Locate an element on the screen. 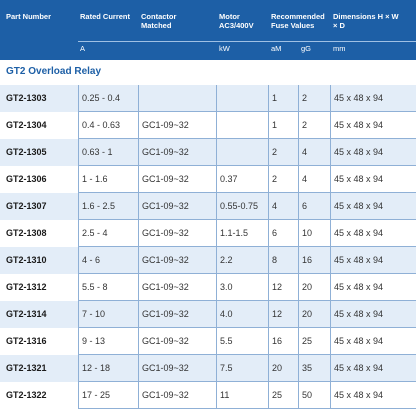 The width and height of the screenshot is (416, 416). header-cell: Recommended Fuse Values is located at coordinates (298, 21).